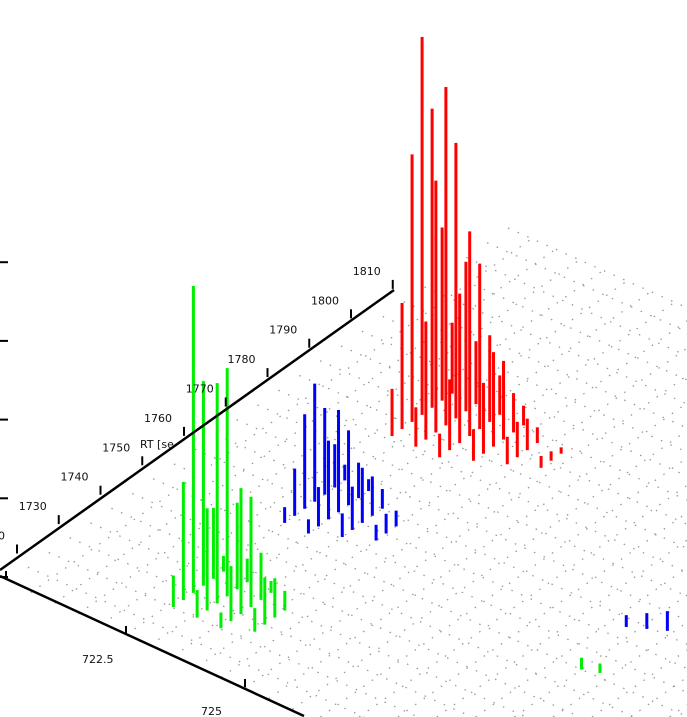  I want to click on rt-tick-label: 1740, so click(75, 477).